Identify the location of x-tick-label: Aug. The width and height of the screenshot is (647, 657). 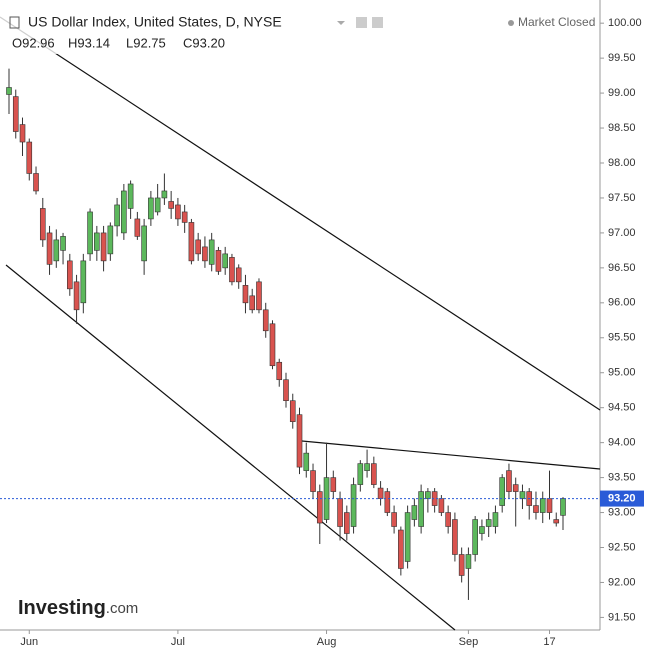
(327, 642).